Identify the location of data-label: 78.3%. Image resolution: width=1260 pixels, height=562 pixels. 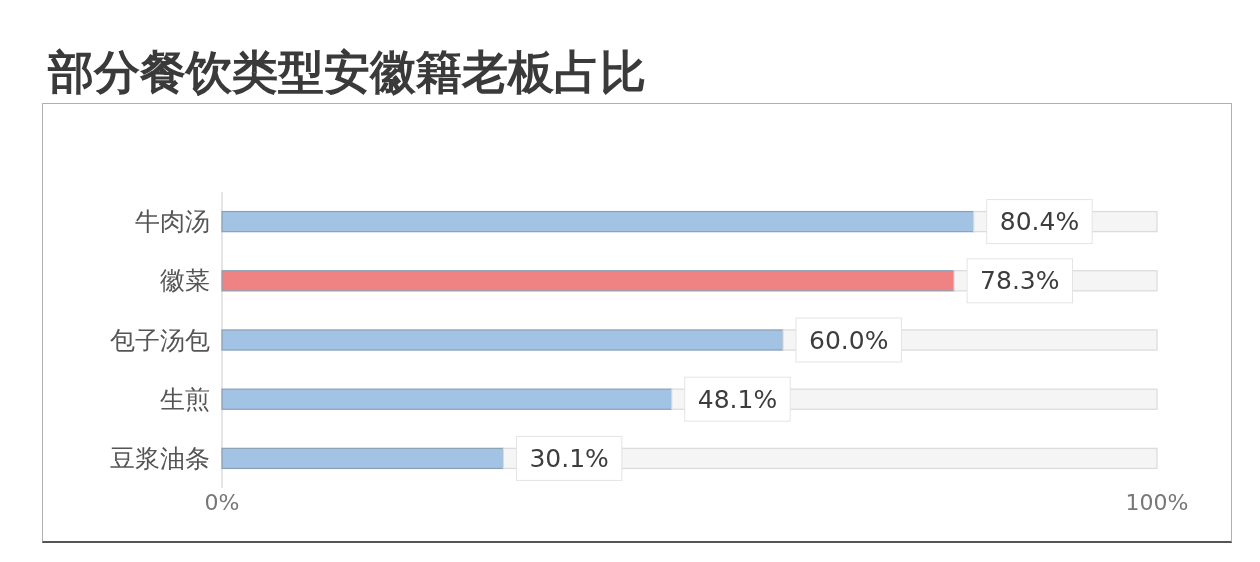
(1020, 281).